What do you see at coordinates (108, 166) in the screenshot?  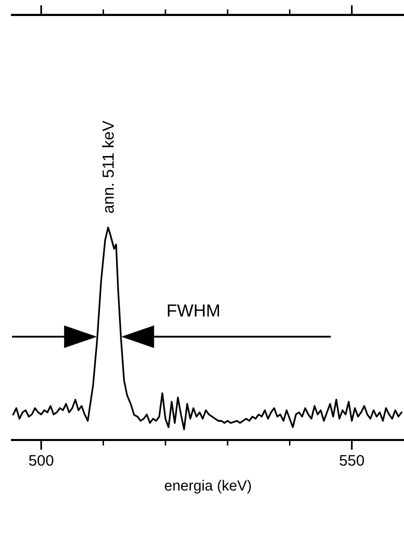 I see `annotation: ann. 511 keV` at bounding box center [108, 166].